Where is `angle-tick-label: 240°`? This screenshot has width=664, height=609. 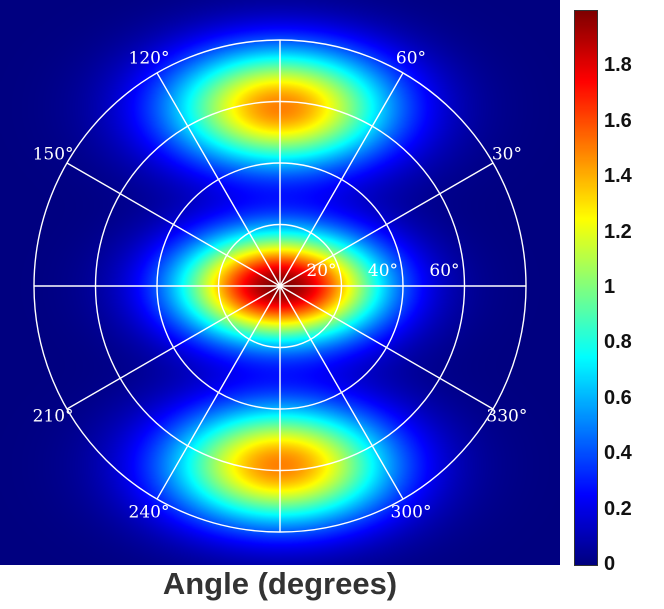
angle-tick-label: 240° is located at coordinates (149, 512).